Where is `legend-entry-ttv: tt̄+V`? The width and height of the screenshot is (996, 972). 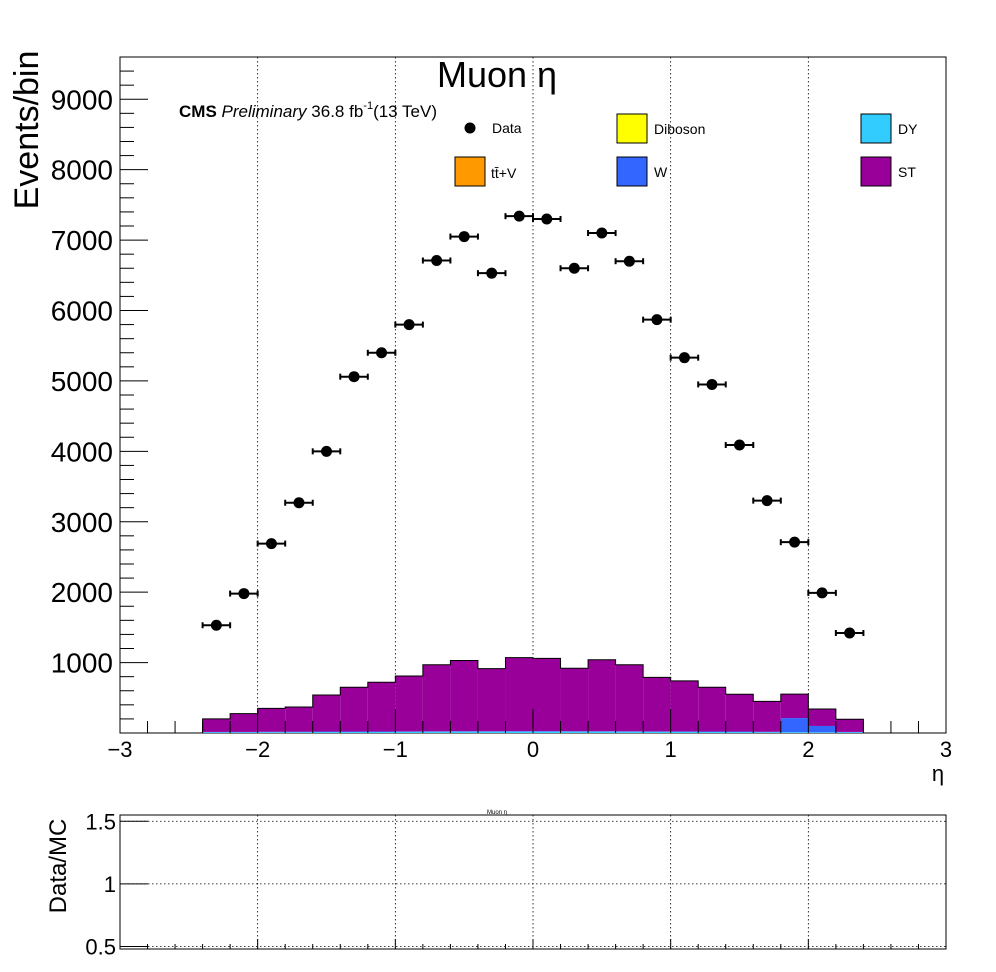 legend-entry-ttv: tt̄+V is located at coordinates (485, 171).